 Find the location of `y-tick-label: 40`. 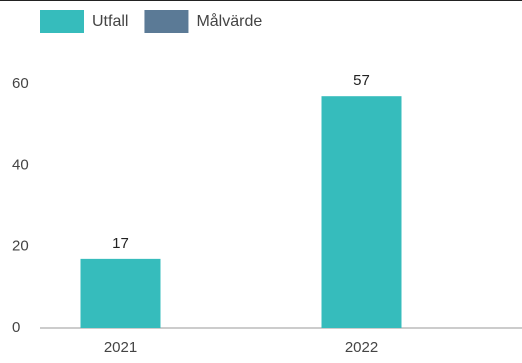

y-tick-label: 40 is located at coordinates (20, 164).